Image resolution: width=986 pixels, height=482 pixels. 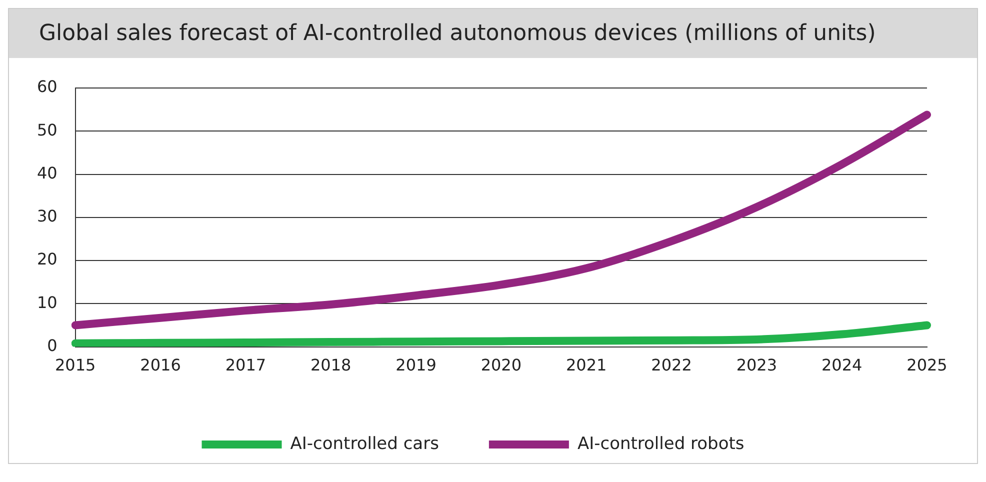 What do you see at coordinates (671, 365) in the screenshot?
I see `x-tick-label: 2022` at bounding box center [671, 365].